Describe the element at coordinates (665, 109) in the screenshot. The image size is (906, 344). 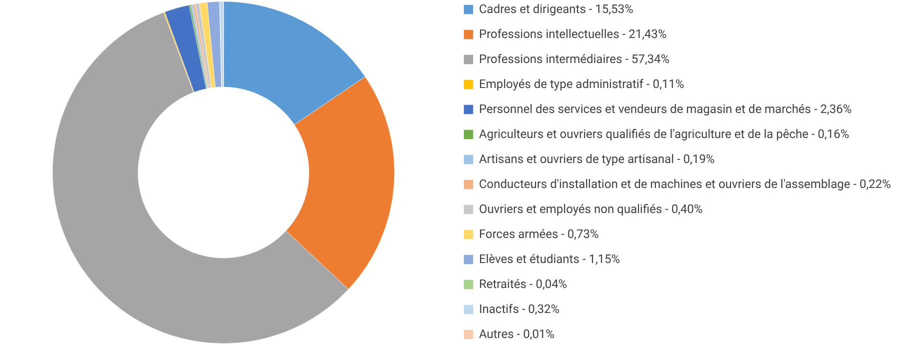
I see `legend-label: Personnel des services et vendeurs de magasin et de marchés - 2,36%` at that location.